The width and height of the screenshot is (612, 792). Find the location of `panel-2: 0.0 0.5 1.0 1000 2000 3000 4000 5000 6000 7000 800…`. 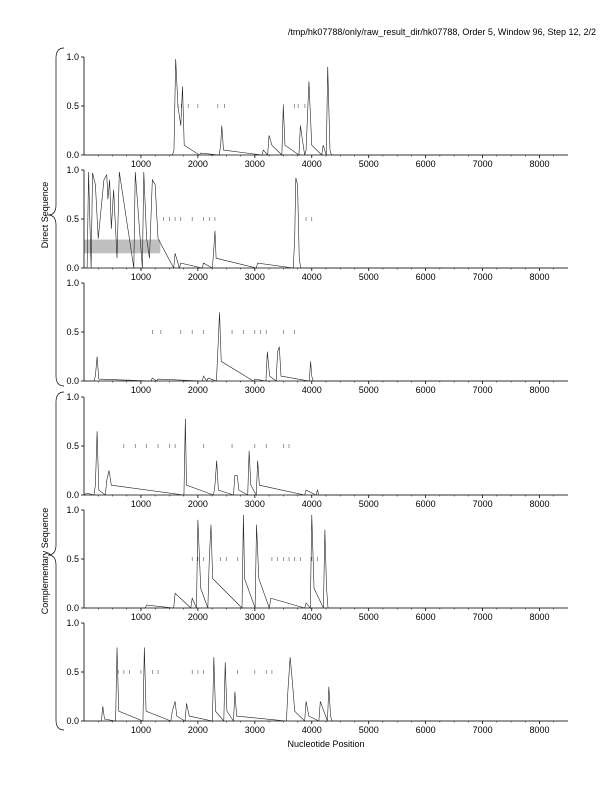

panel-2: 0.0 0.5 1.0 1000 2000 3000 4000 5000 6000 7000 800… is located at coordinates (317, 223).